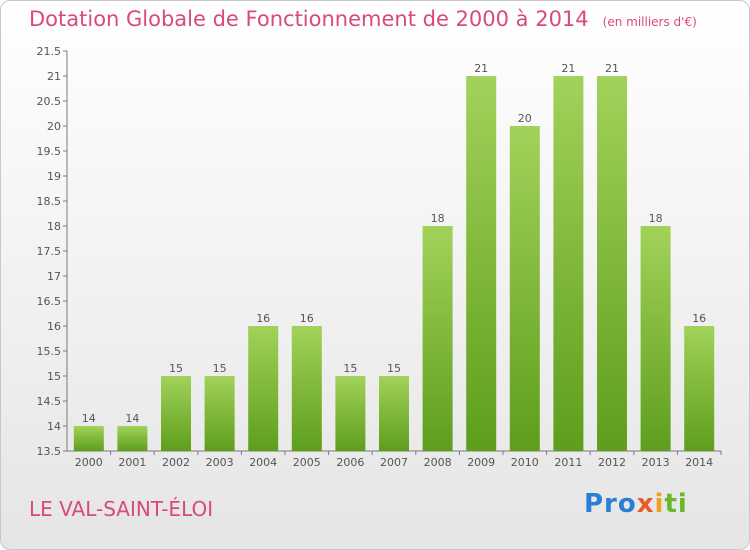 This screenshot has width=750, height=550. Describe the element at coordinates (699, 462) in the screenshot. I see `x-tick-label: 2014` at that location.